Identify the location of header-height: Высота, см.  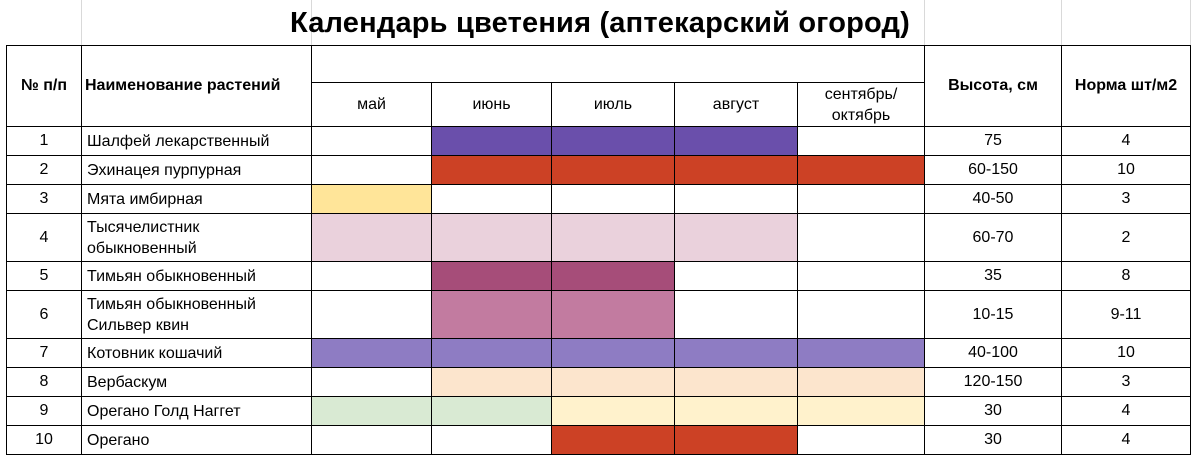
(993, 86).